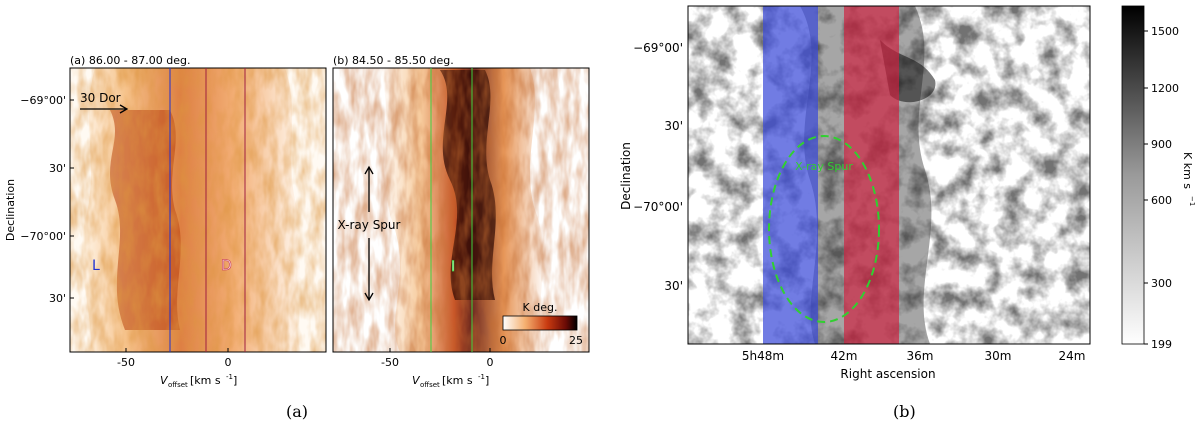  What do you see at coordinates (130, 60) in the screenshot?
I see `subpanel-a-title: (a) 86.00 - 87.00 deg.` at bounding box center [130, 60].